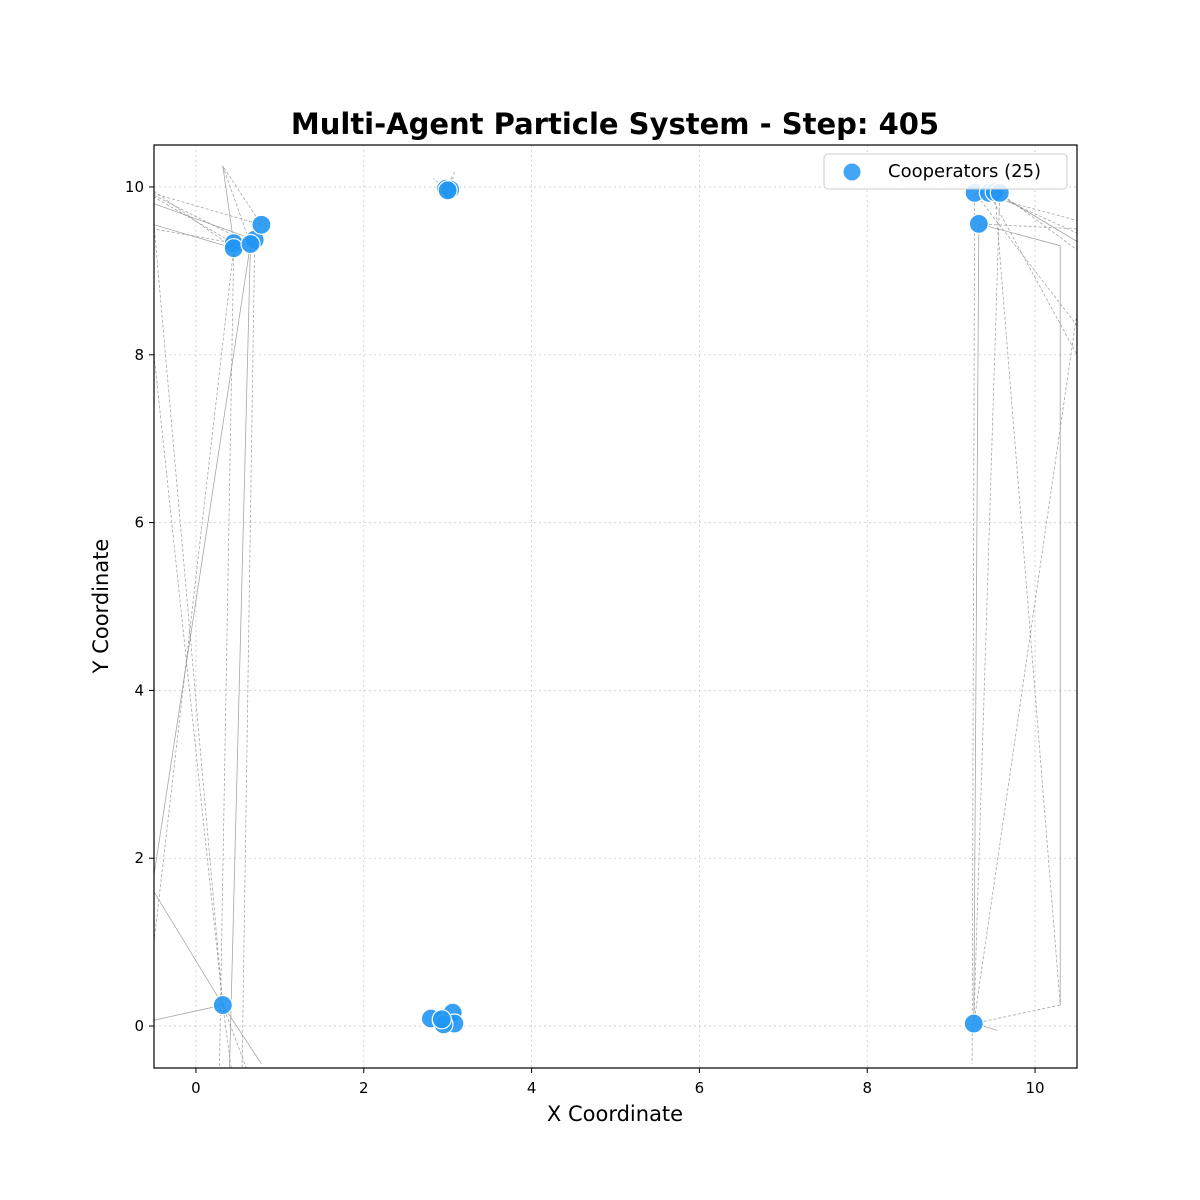 This screenshot has height=1200, width=1200. I want to click on x-tick-label: 8, so click(867, 1088).